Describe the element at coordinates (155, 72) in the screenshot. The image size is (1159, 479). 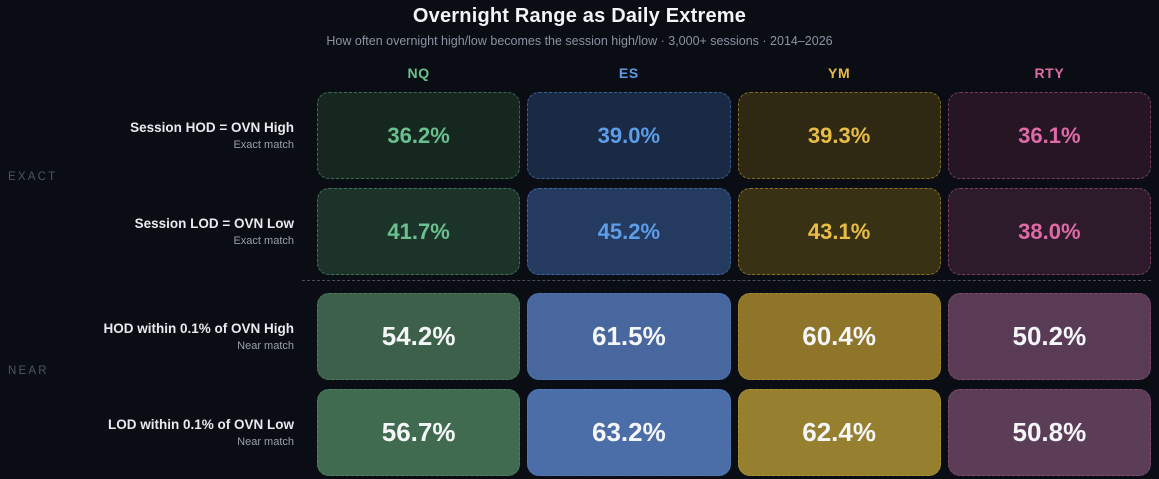
I see `column-header-spacer` at that location.